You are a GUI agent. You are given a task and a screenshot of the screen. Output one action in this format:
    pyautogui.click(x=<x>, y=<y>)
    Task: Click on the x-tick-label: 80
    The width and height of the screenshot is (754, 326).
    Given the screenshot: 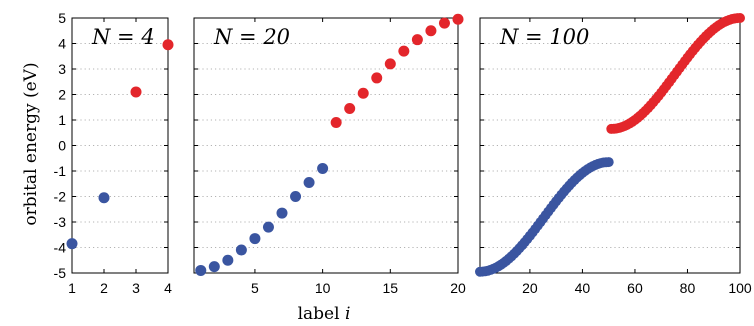 What is the action you would take?
    pyautogui.click(x=688, y=288)
    